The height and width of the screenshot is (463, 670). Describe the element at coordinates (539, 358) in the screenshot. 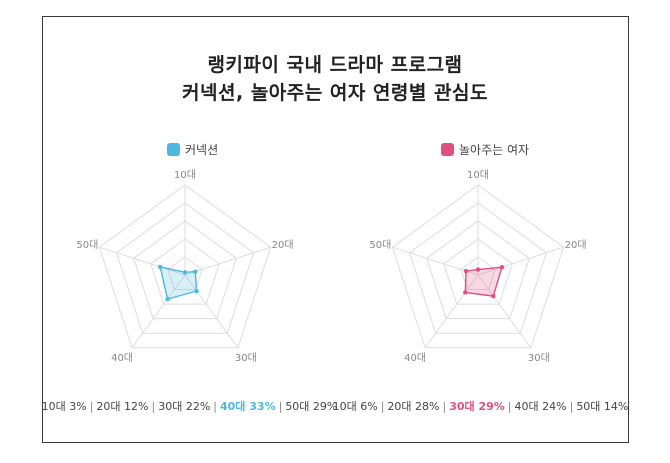

I see `radar-axis-label-playing-woman-2: 30대` at that location.